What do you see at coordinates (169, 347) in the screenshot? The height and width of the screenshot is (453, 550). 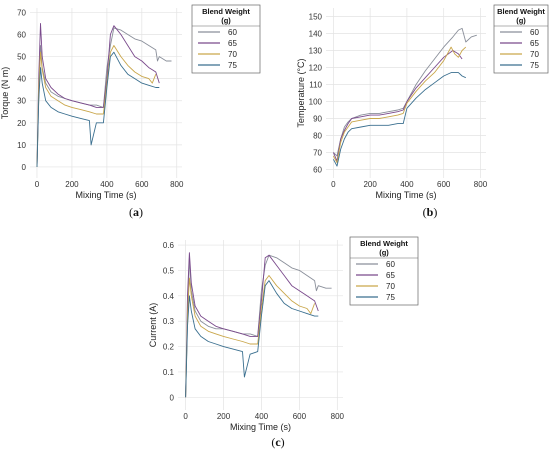 I see `y-tick-label: 0.2` at bounding box center [169, 347].